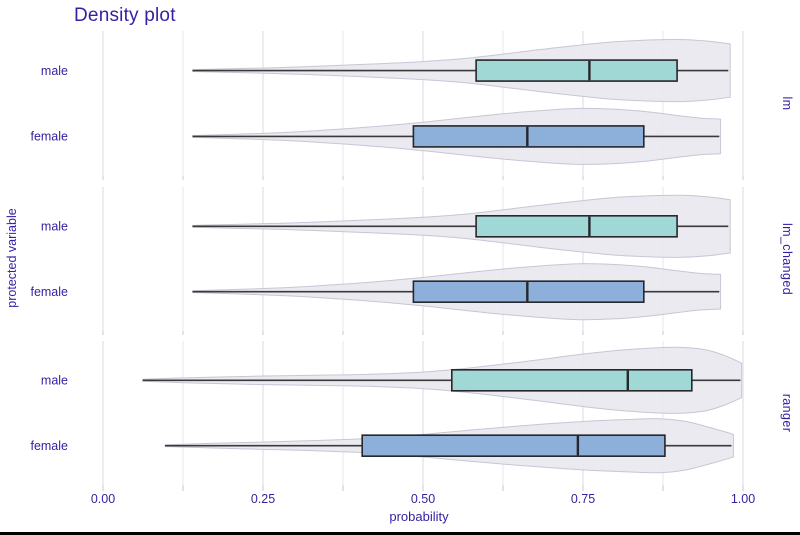  What do you see at coordinates (528, 291) in the screenshot?
I see `box-lm_changed-female` at bounding box center [528, 291].